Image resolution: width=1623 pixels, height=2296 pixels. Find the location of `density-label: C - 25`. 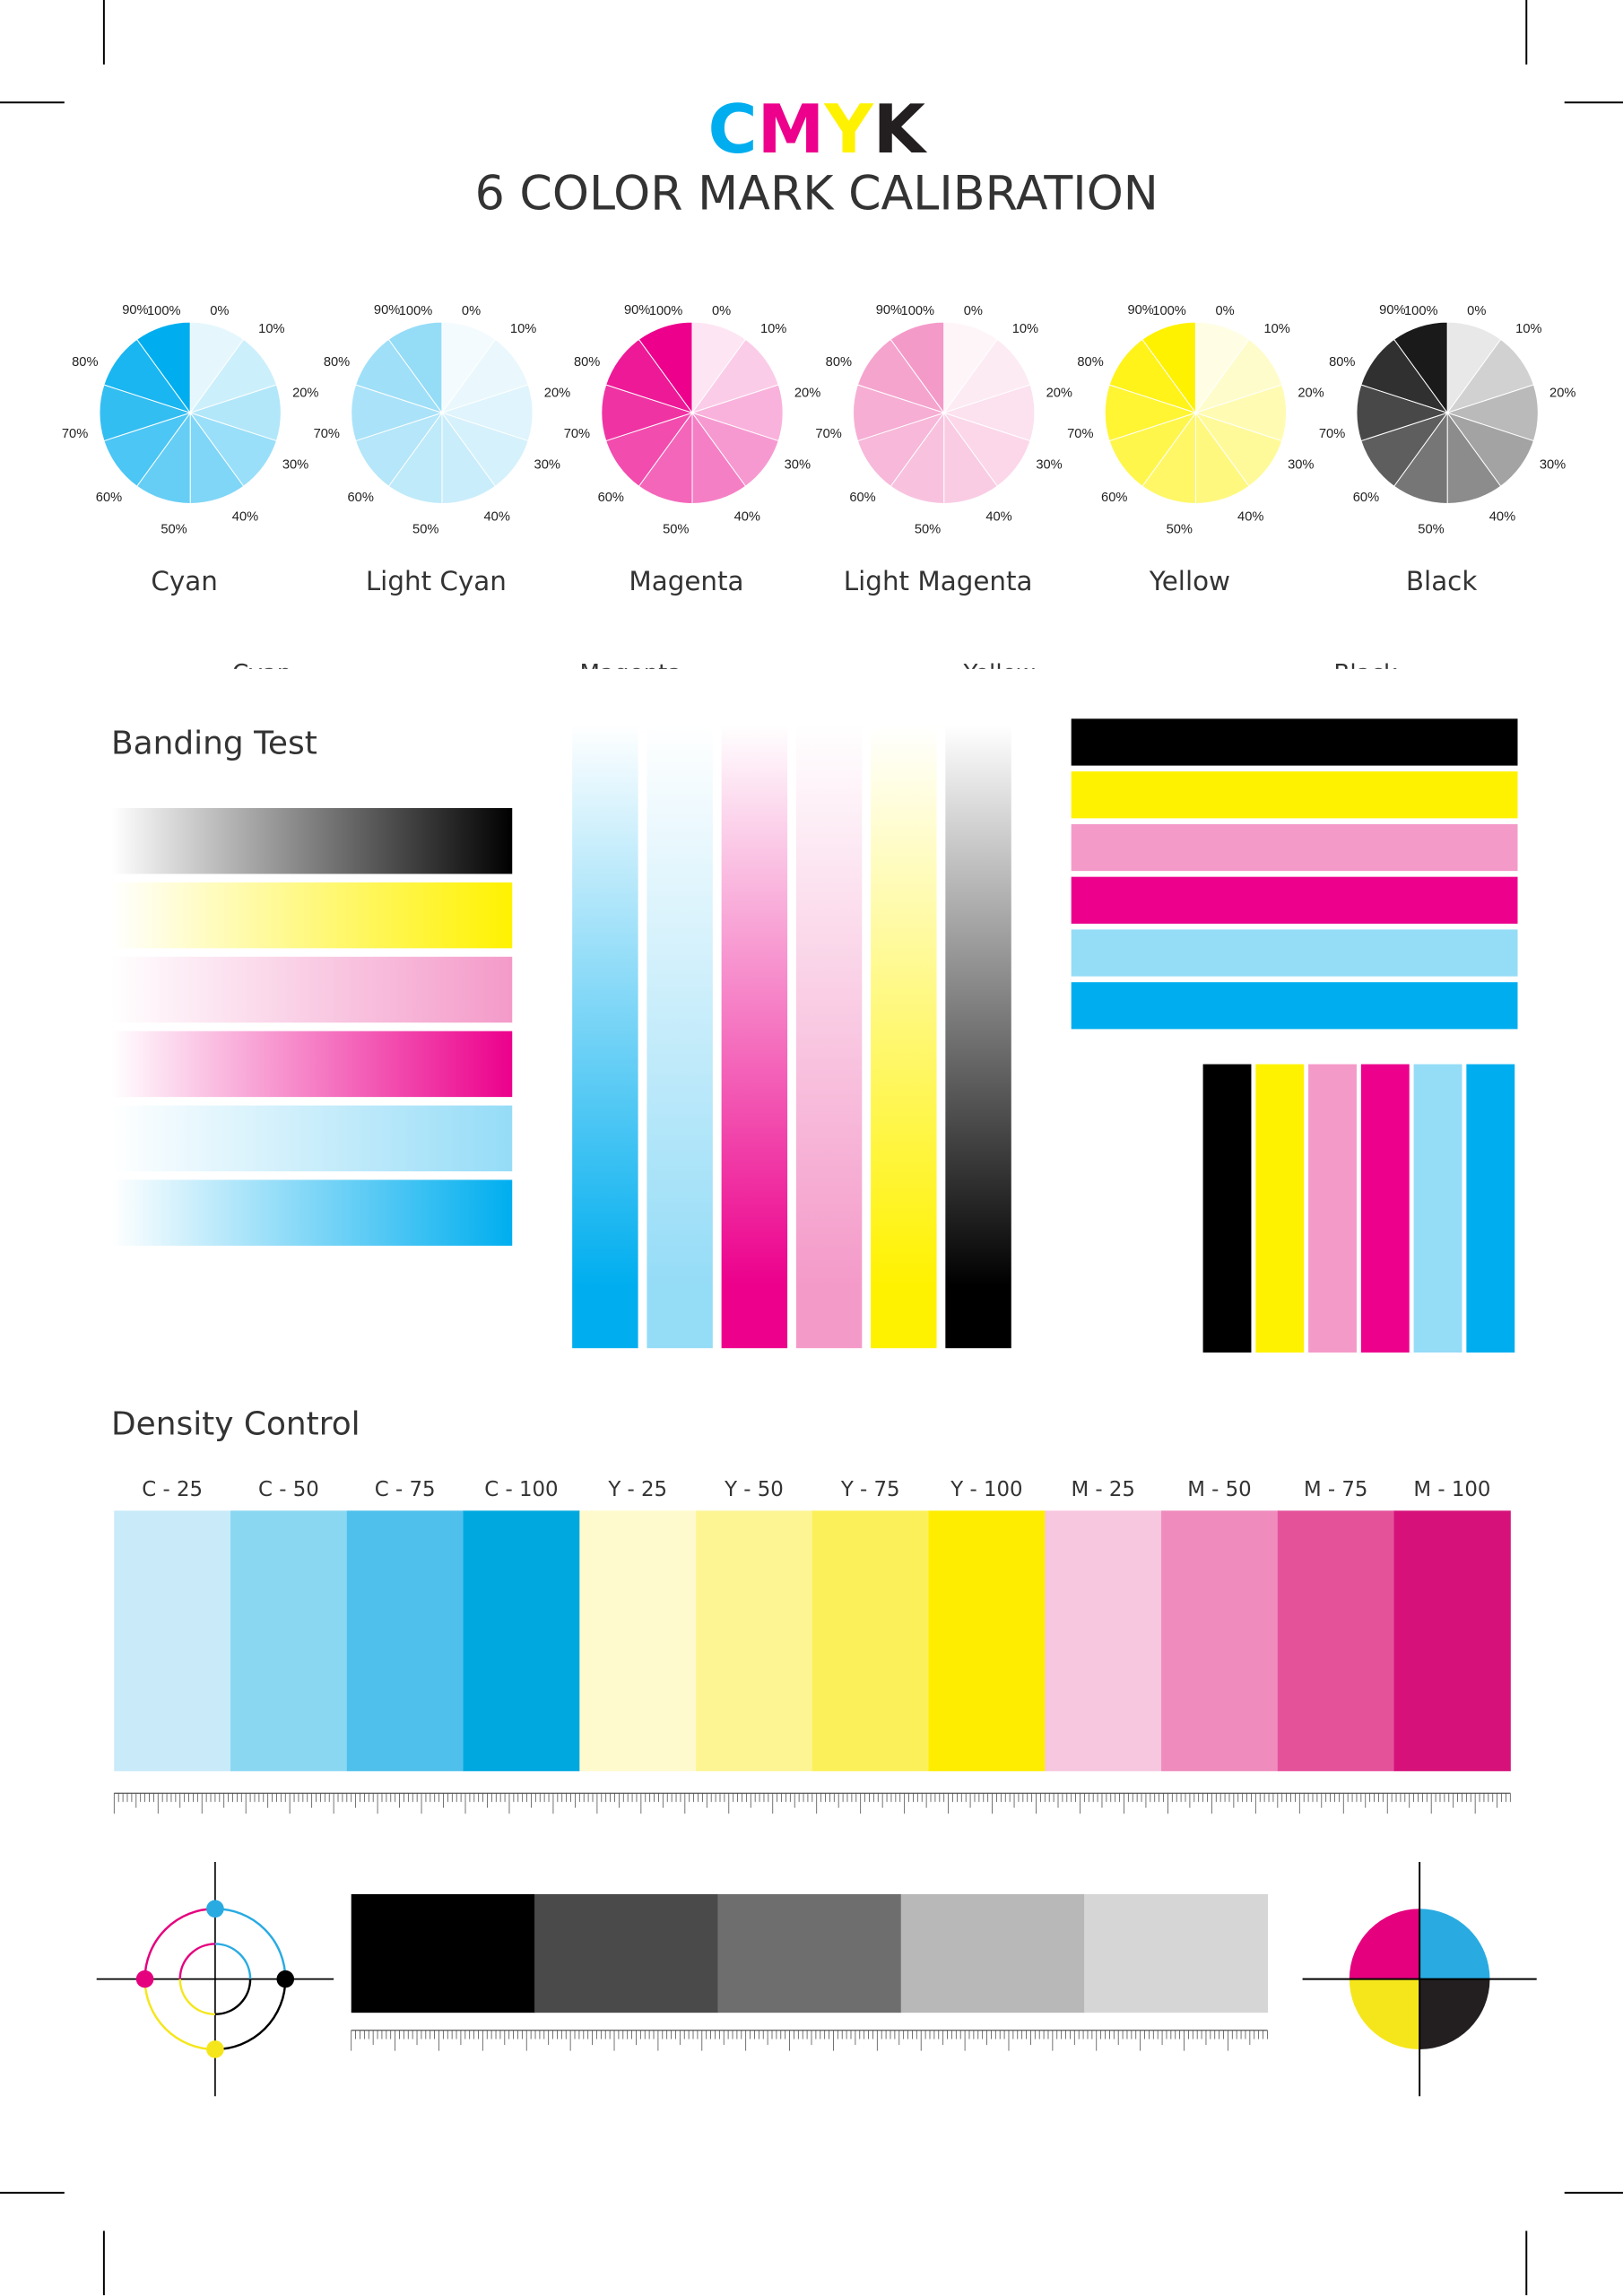

density-label: C - 25 is located at coordinates (172, 1489).